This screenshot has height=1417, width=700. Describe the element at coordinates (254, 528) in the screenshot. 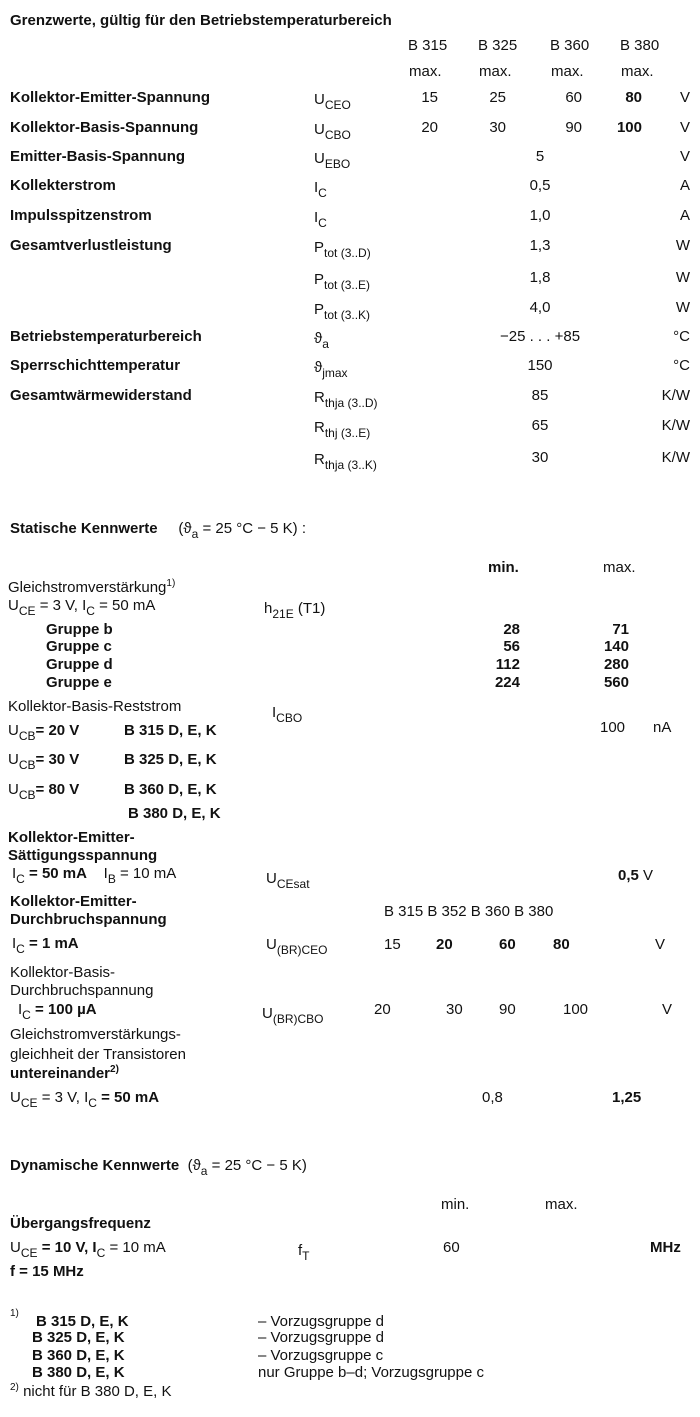

I see `cond-rest: = 25 °C − 5 K) :` at that location.